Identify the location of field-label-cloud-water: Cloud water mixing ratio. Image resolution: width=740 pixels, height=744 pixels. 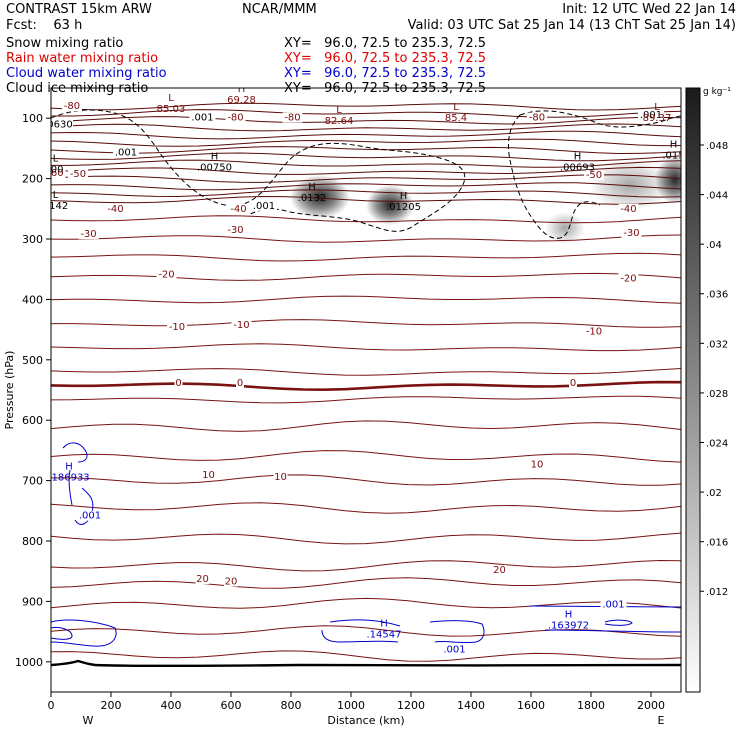
(86, 73).